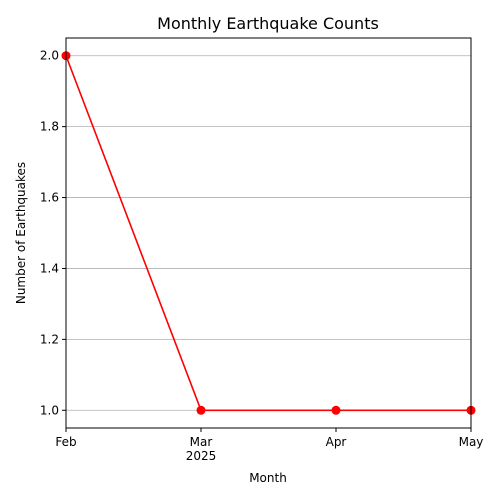  I want to click on y-tick-label: 1.4, so click(49, 268).